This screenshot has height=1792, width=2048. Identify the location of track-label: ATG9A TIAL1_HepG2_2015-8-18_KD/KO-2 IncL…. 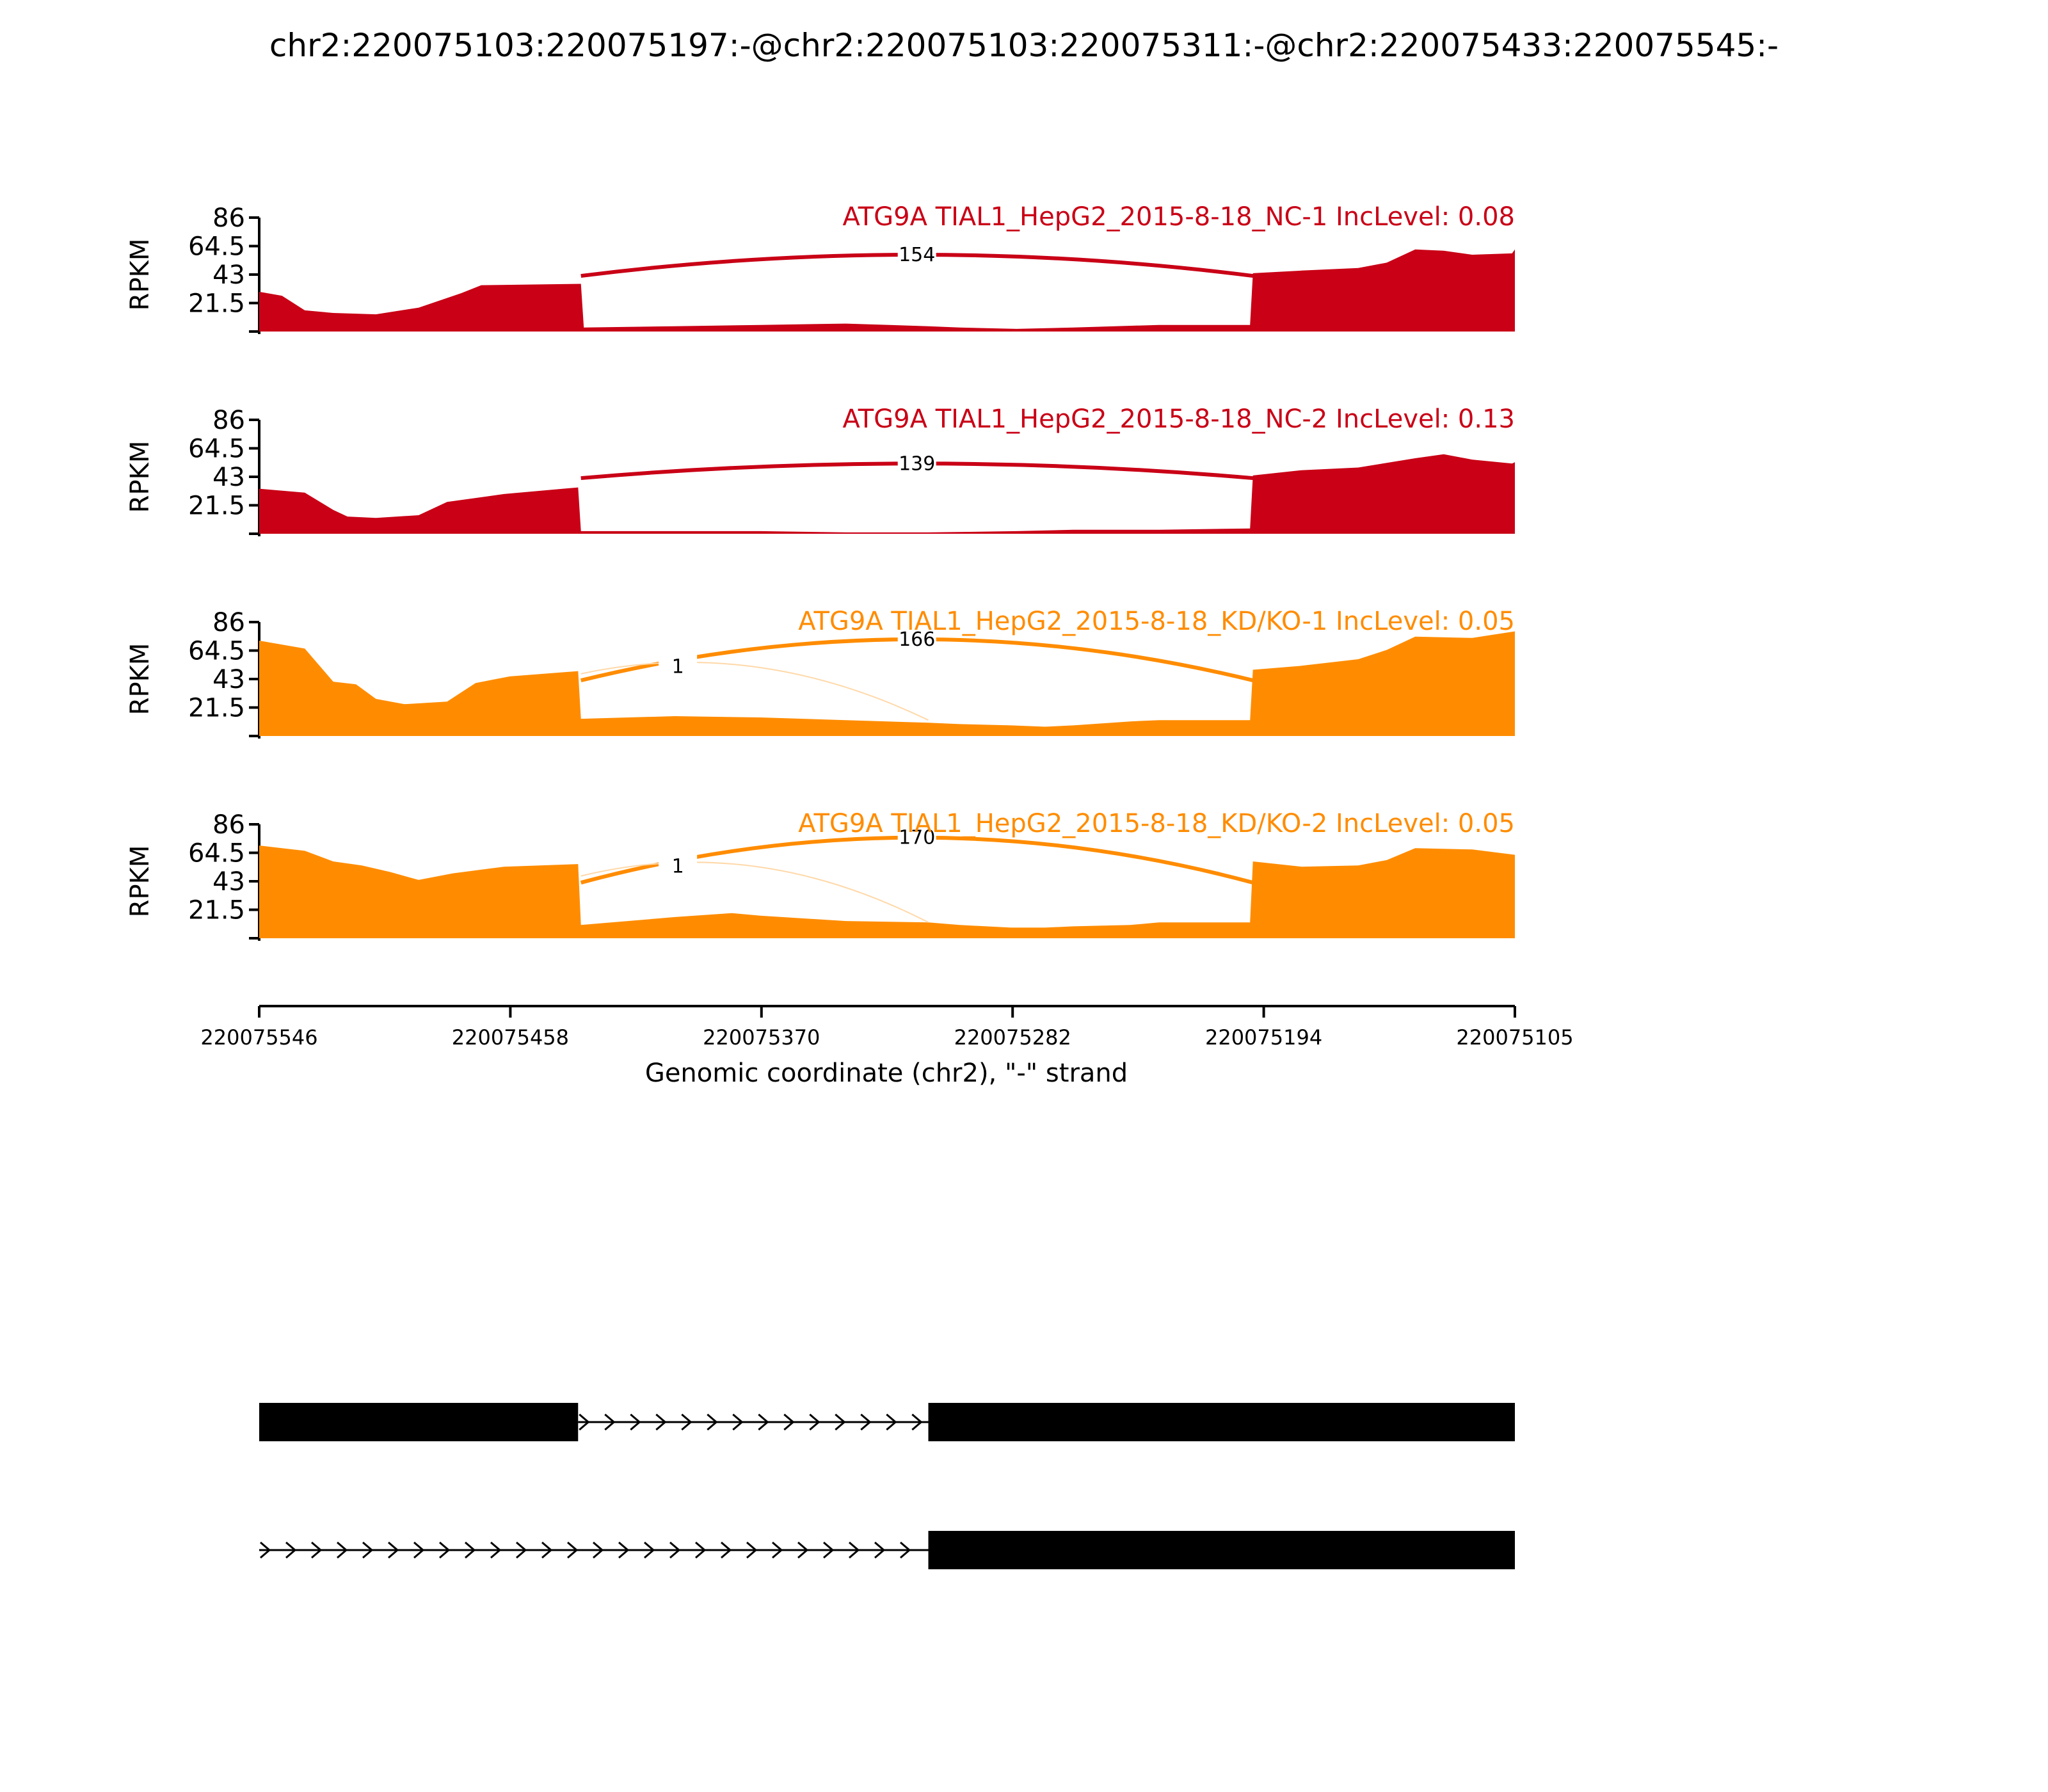
(1156, 823).